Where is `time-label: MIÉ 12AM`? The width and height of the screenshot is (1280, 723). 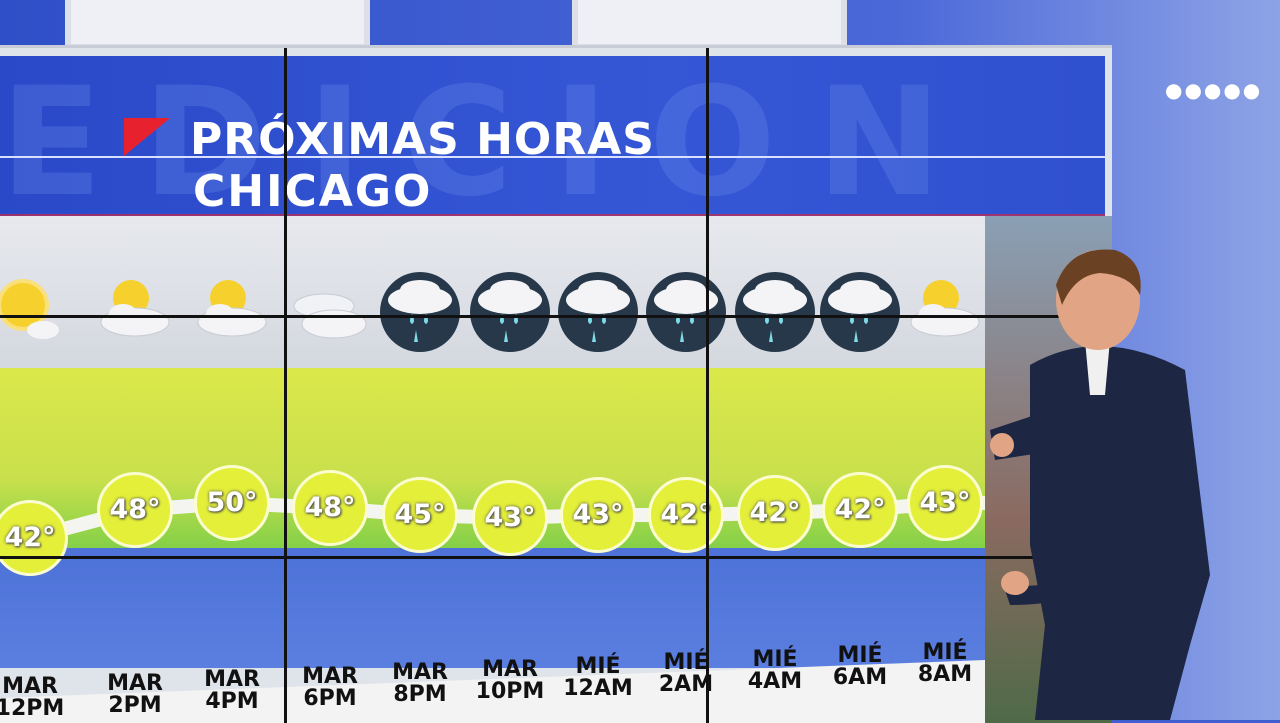
time-label: MIÉ 12AM is located at coordinates (598, 677).